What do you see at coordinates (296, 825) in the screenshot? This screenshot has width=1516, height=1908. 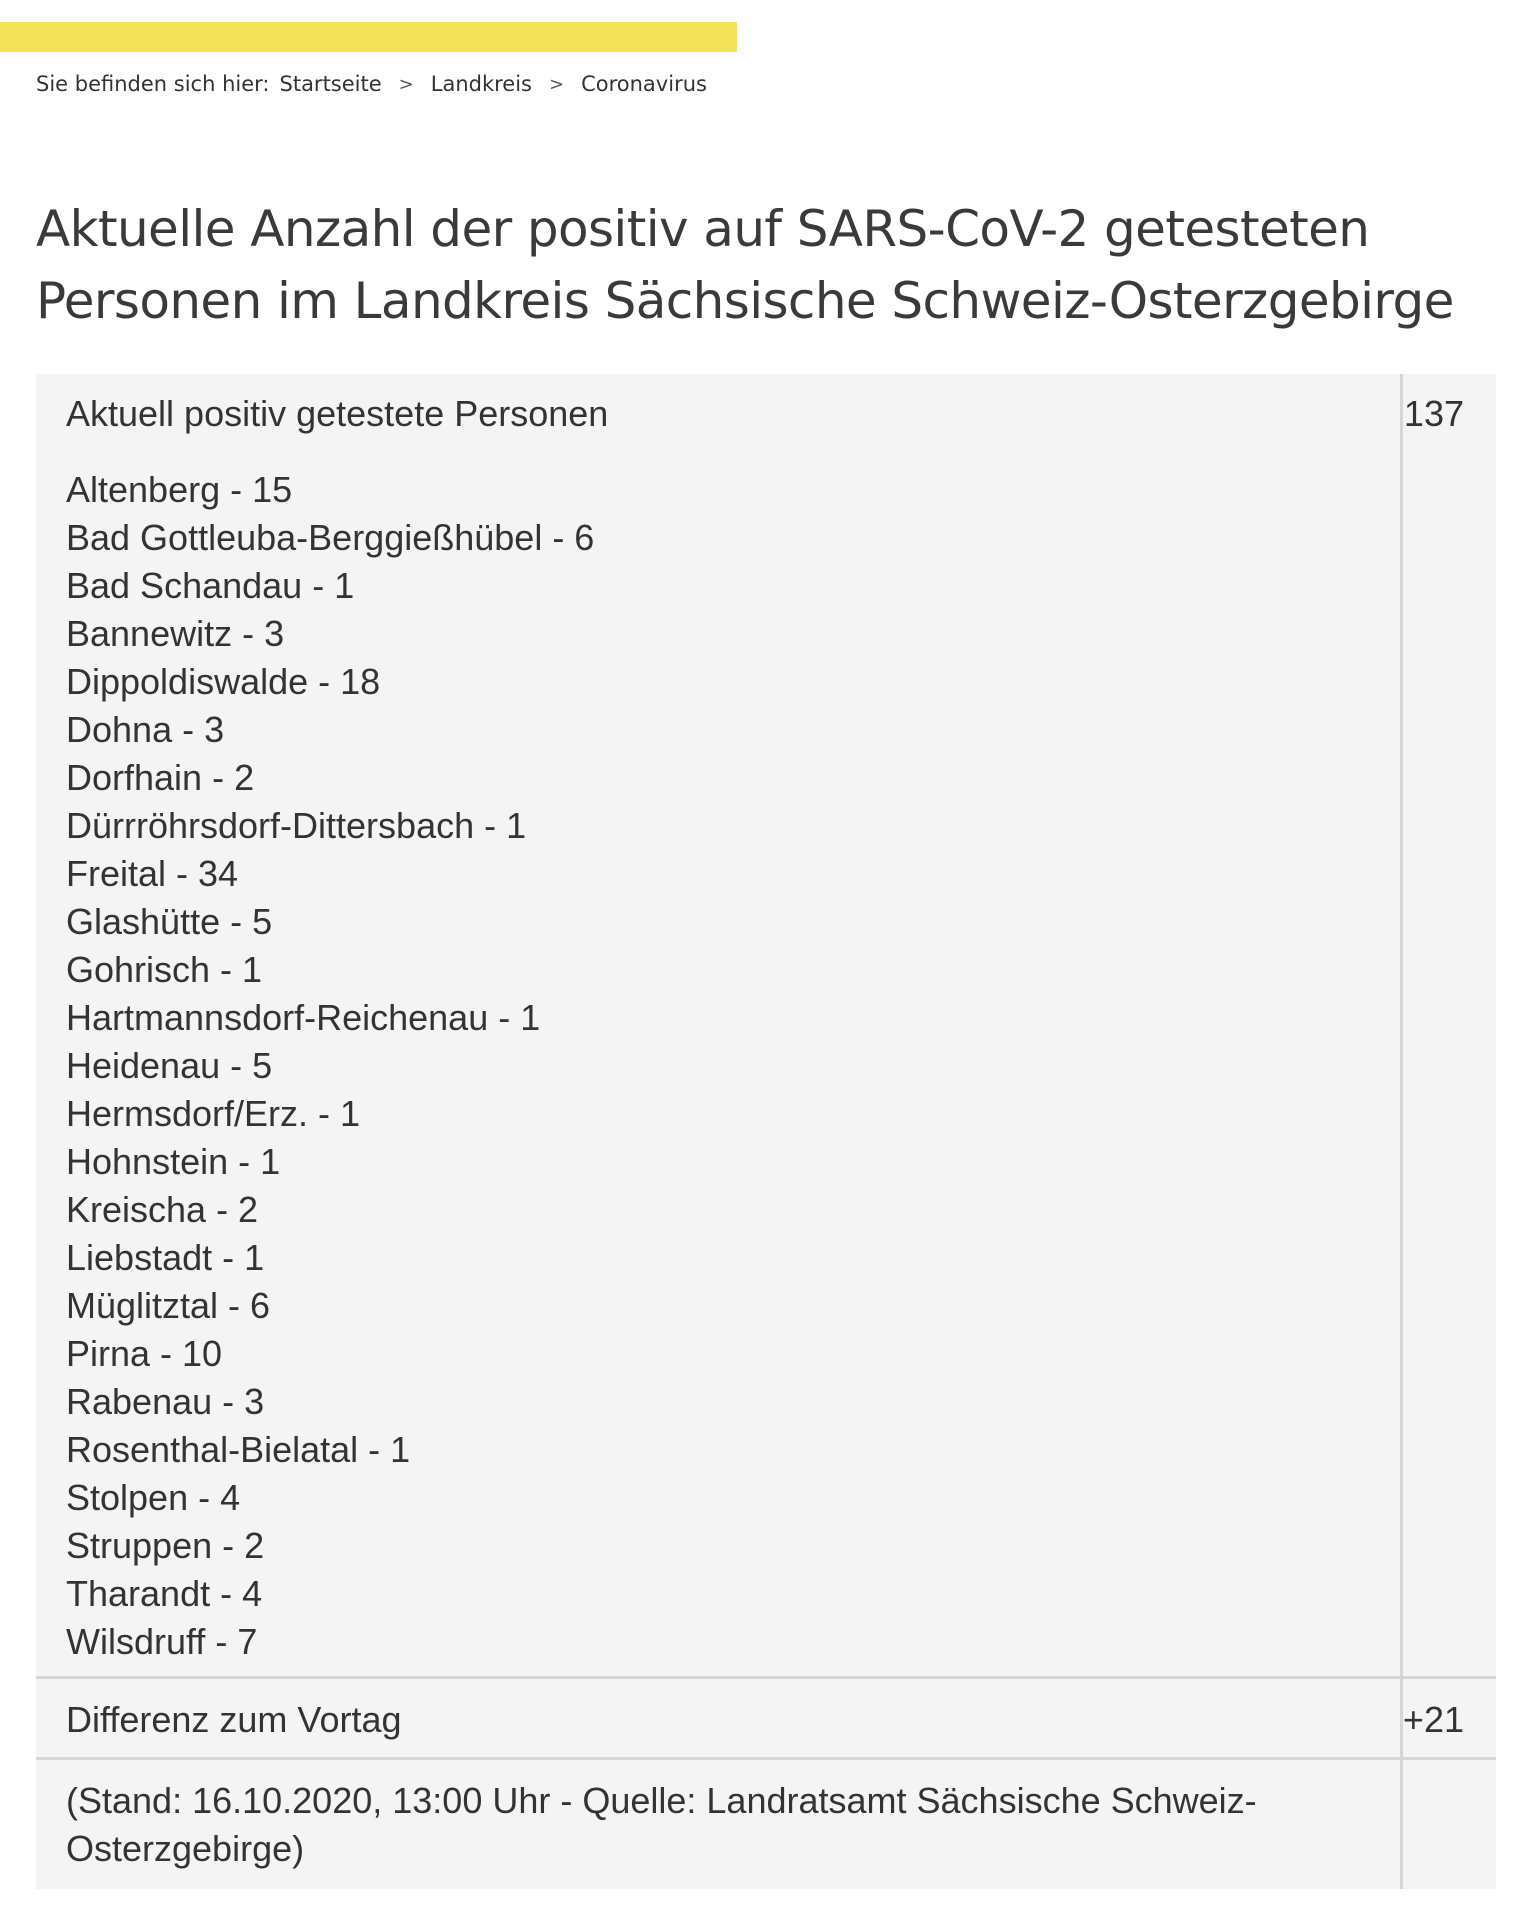 I see `list-item: Dürrröhrsdorf-Dittersbach - 1` at bounding box center [296, 825].